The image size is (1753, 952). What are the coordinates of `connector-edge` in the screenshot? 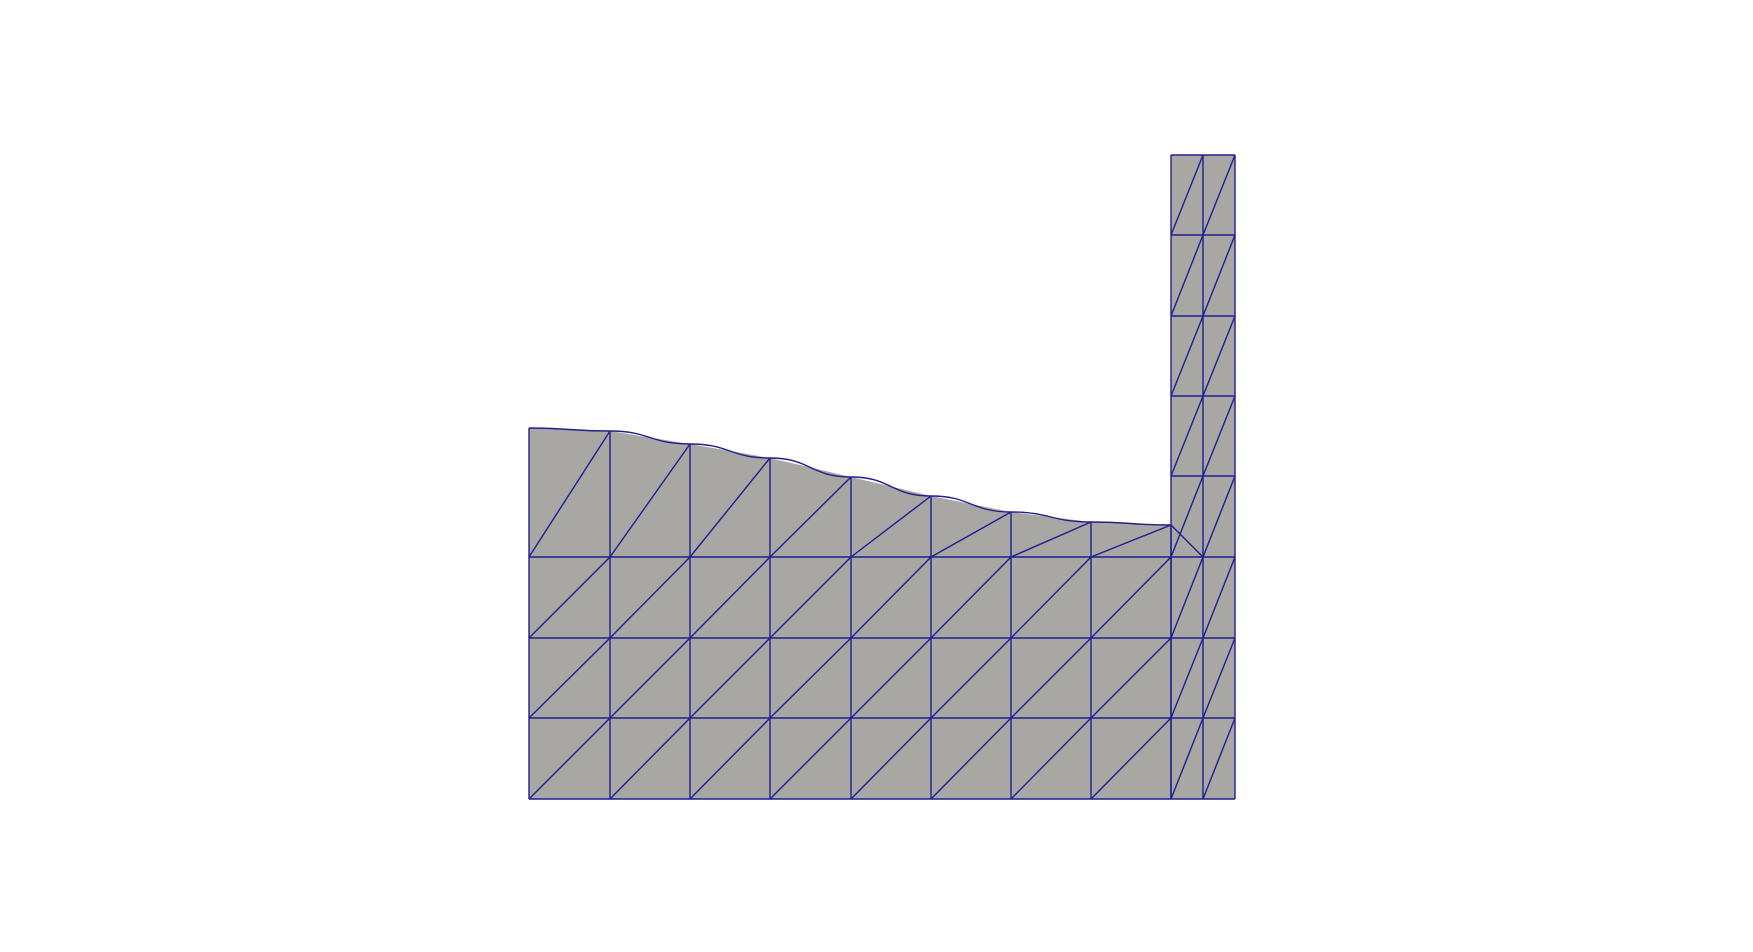 It's located at (1187, 541).